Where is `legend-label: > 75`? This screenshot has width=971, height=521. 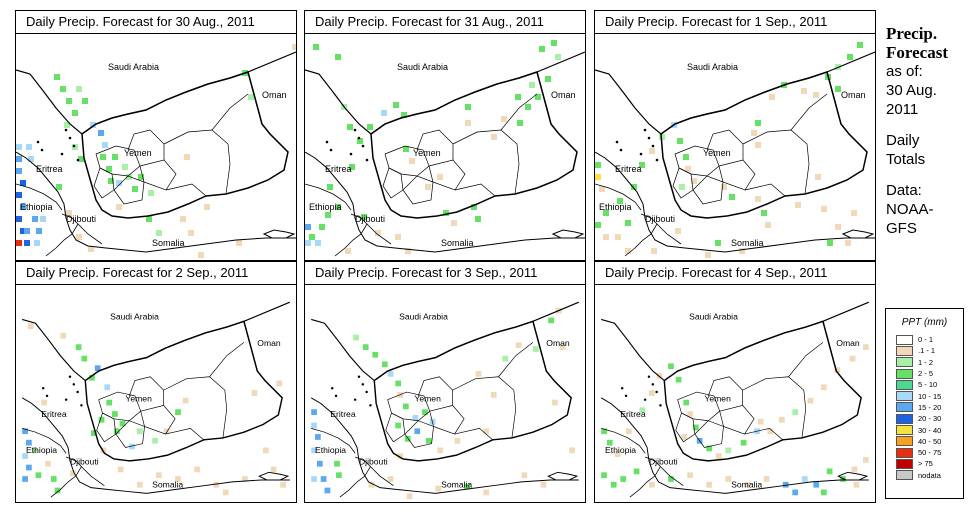
legend-label: > 75 is located at coordinates (925, 464).